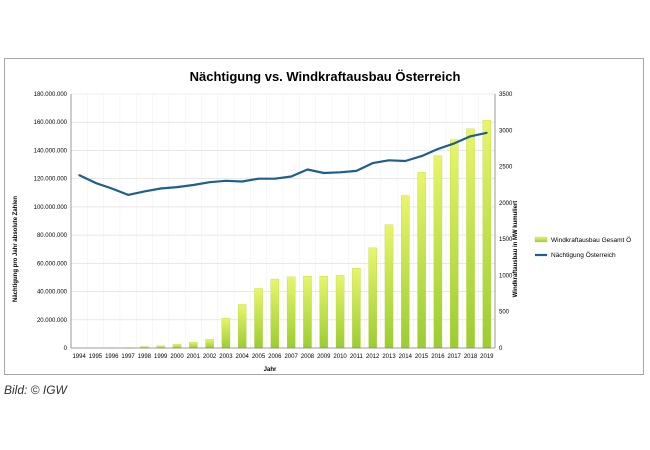 The image size is (650, 450). I want to click on y-left-tick-label: 180.000.000, so click(51, 95).